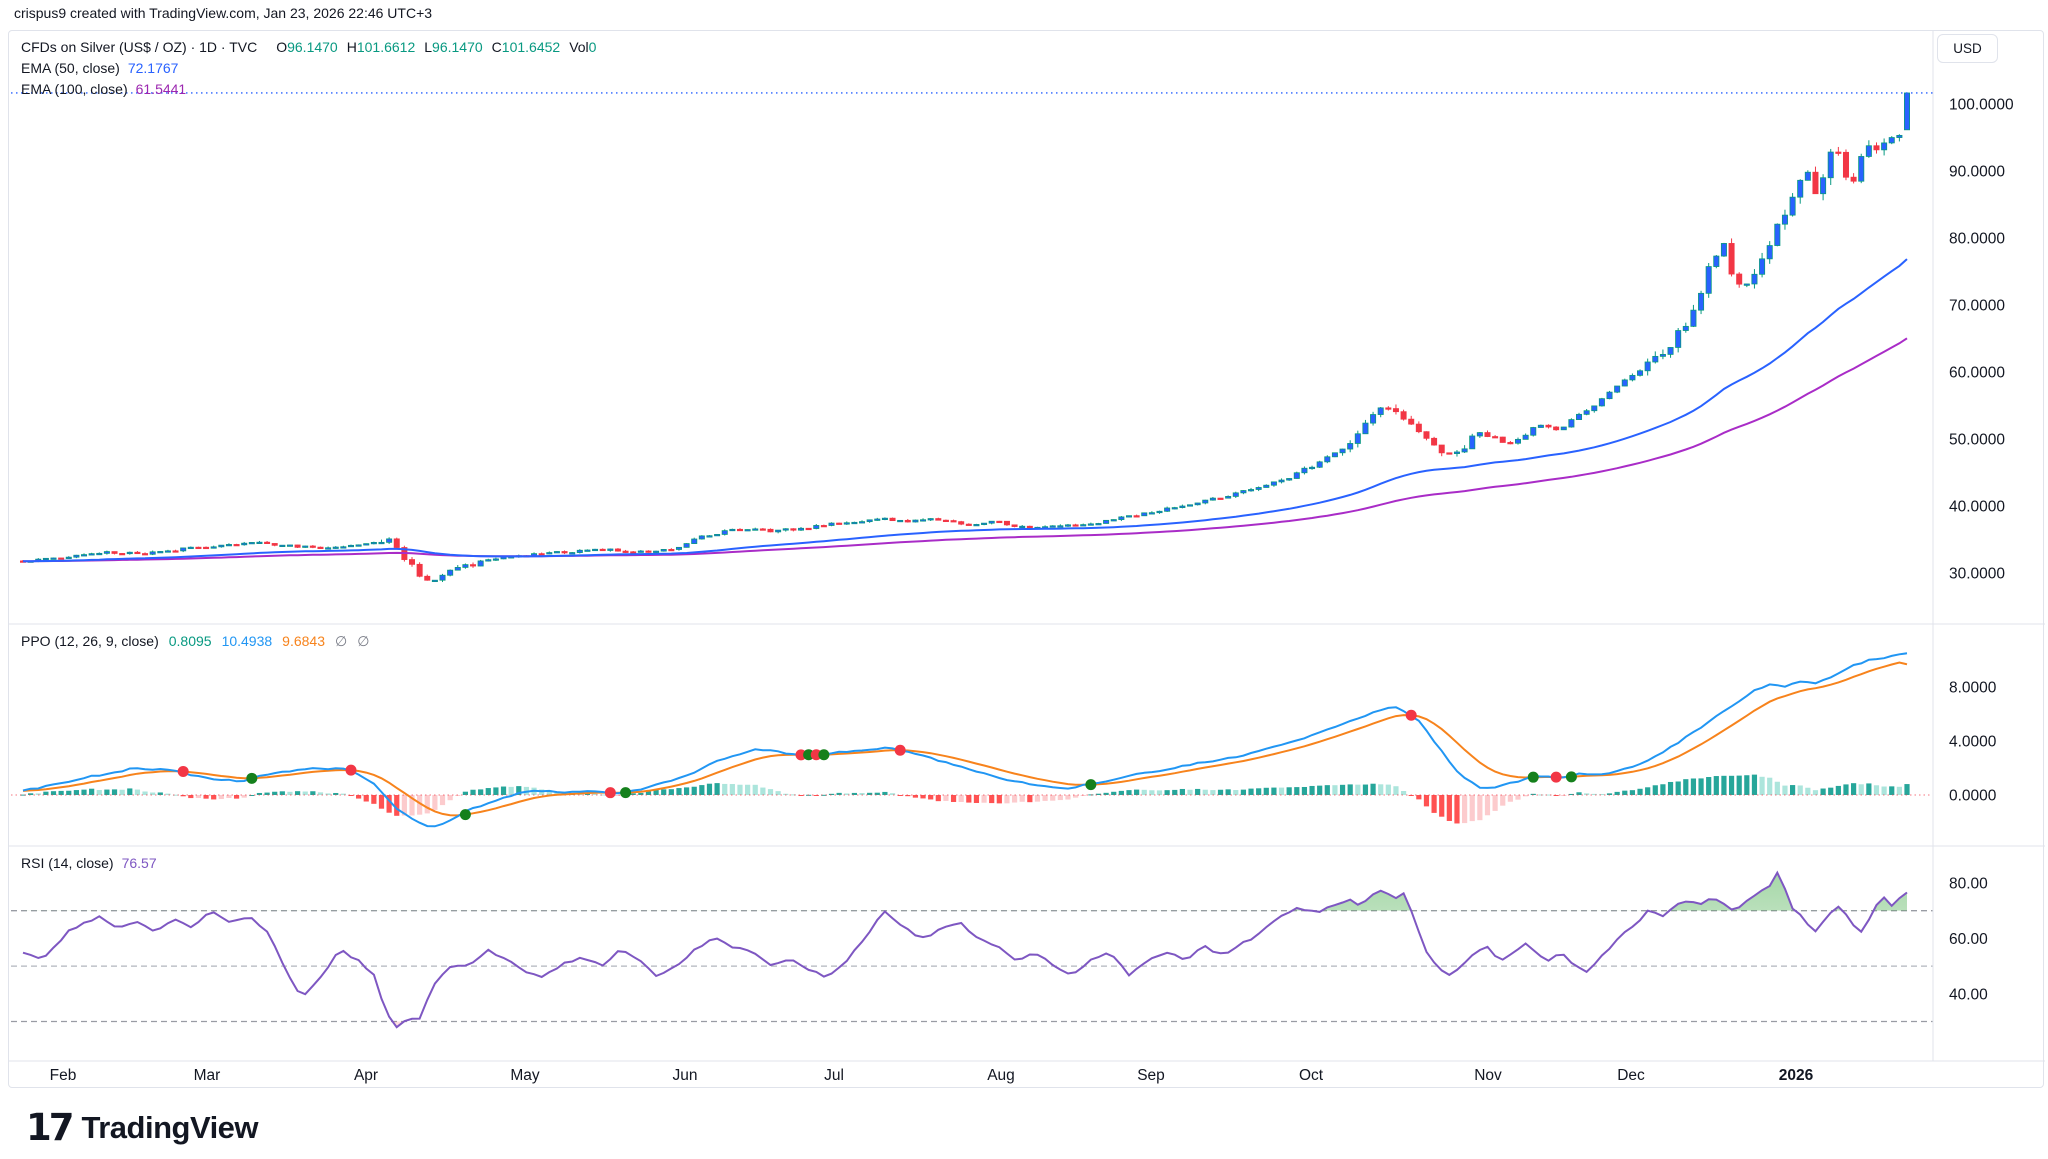 This screenshot has height=1159, width=2048. I want to click on svg-text: Apr, so click(366, 1075).